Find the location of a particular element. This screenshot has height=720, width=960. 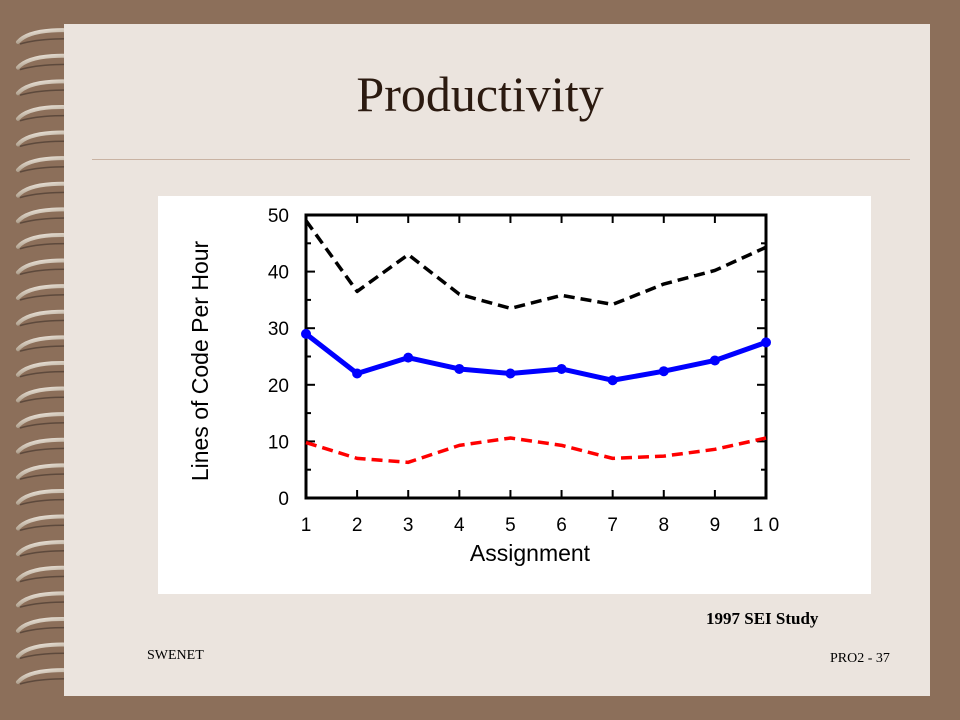

y-tick-label: 50 is located at coordinates (278, 216).